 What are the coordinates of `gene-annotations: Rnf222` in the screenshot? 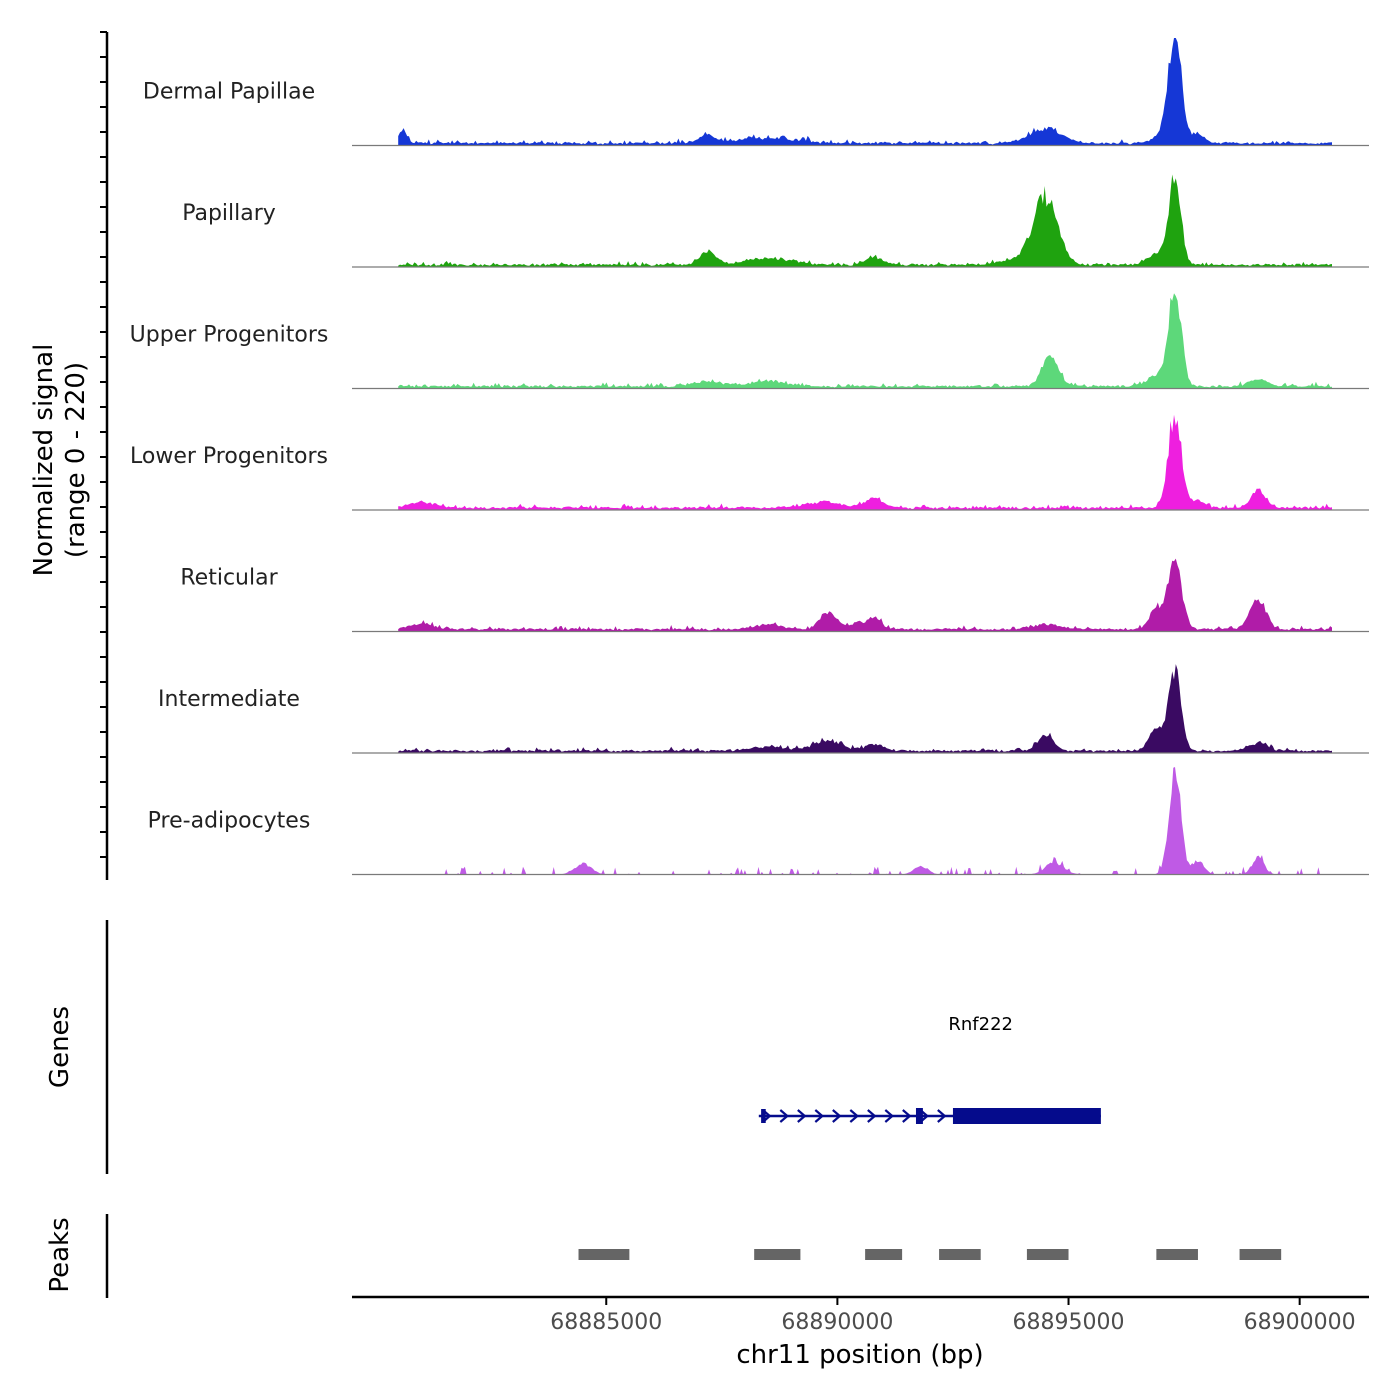 It's located at (929, 1069).